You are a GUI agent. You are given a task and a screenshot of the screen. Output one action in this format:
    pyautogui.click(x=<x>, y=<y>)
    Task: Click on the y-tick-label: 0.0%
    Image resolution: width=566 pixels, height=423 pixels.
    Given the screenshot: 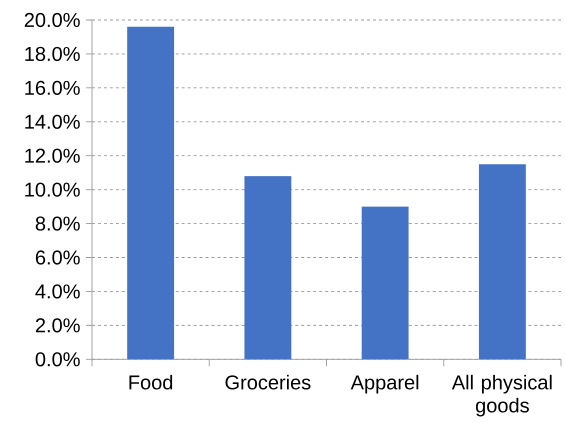 What is the action you would take?
    pyautogui.click(x=58, y=359)
    